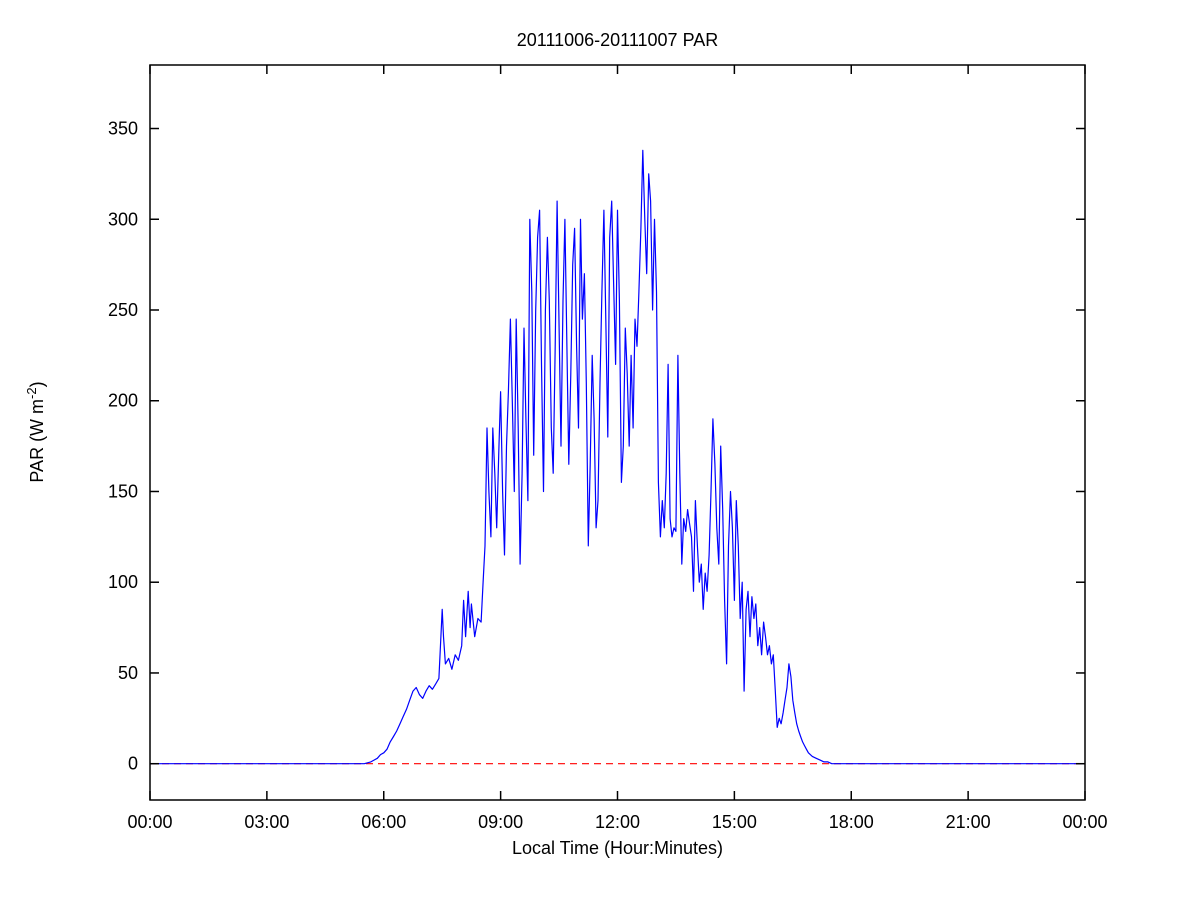 The image size is (1201, 901). I want to click on y-tick-label: 300, so click(123, 219).